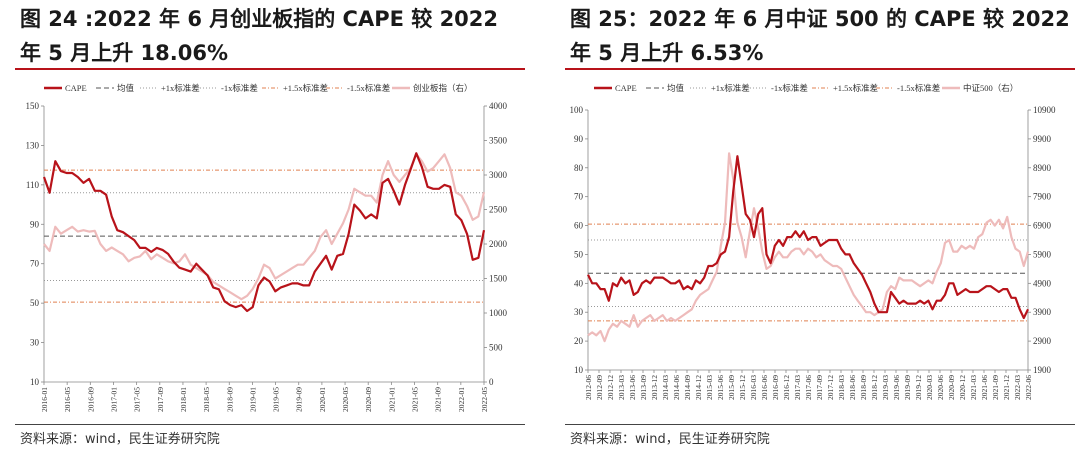 Image resolution: width=1080 pixels, height=450 pixels. What do you see at coordinates (709, 387) in the screenshot?
I see `x-tick-label: 2015-03` at bounding box center [709, 387].